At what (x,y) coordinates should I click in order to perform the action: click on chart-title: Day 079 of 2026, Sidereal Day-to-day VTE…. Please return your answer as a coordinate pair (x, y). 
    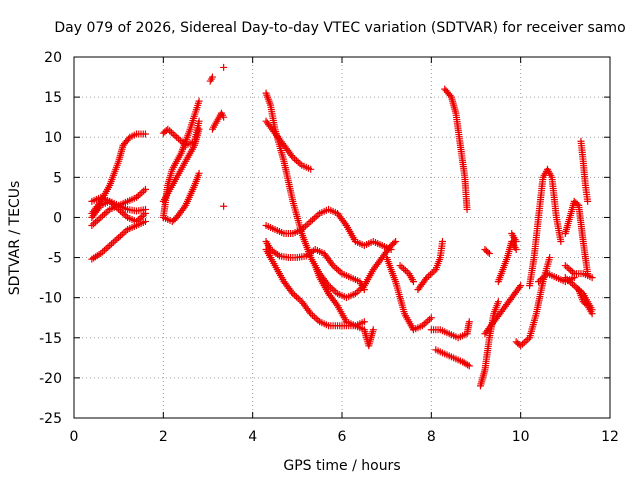
    Looking at the image, I should click on (339, 28).